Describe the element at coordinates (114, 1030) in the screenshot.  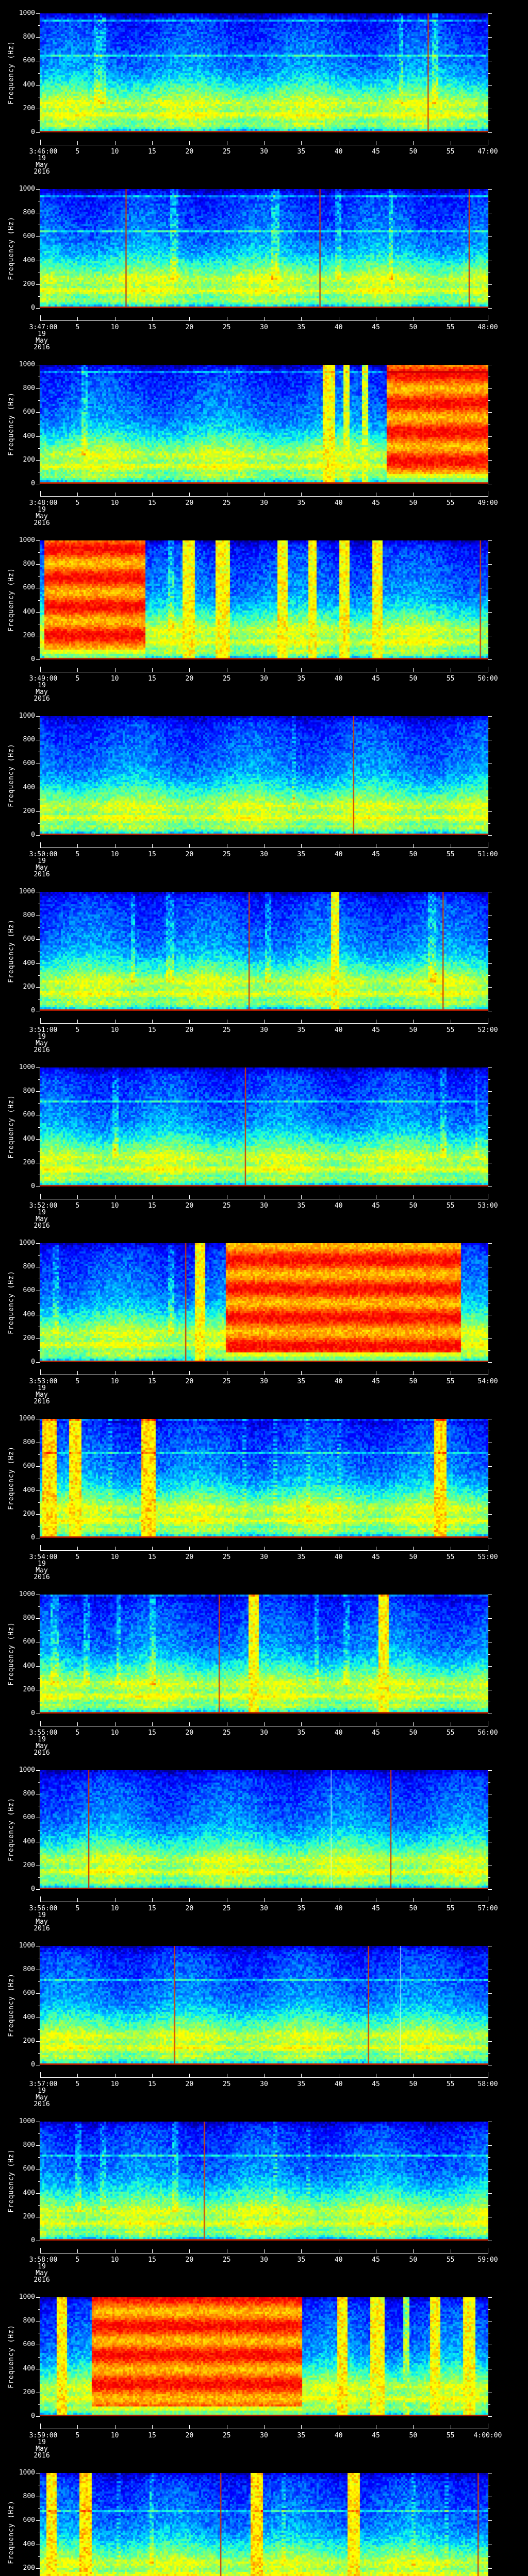
I see `time-tick-label: 10` at that location.